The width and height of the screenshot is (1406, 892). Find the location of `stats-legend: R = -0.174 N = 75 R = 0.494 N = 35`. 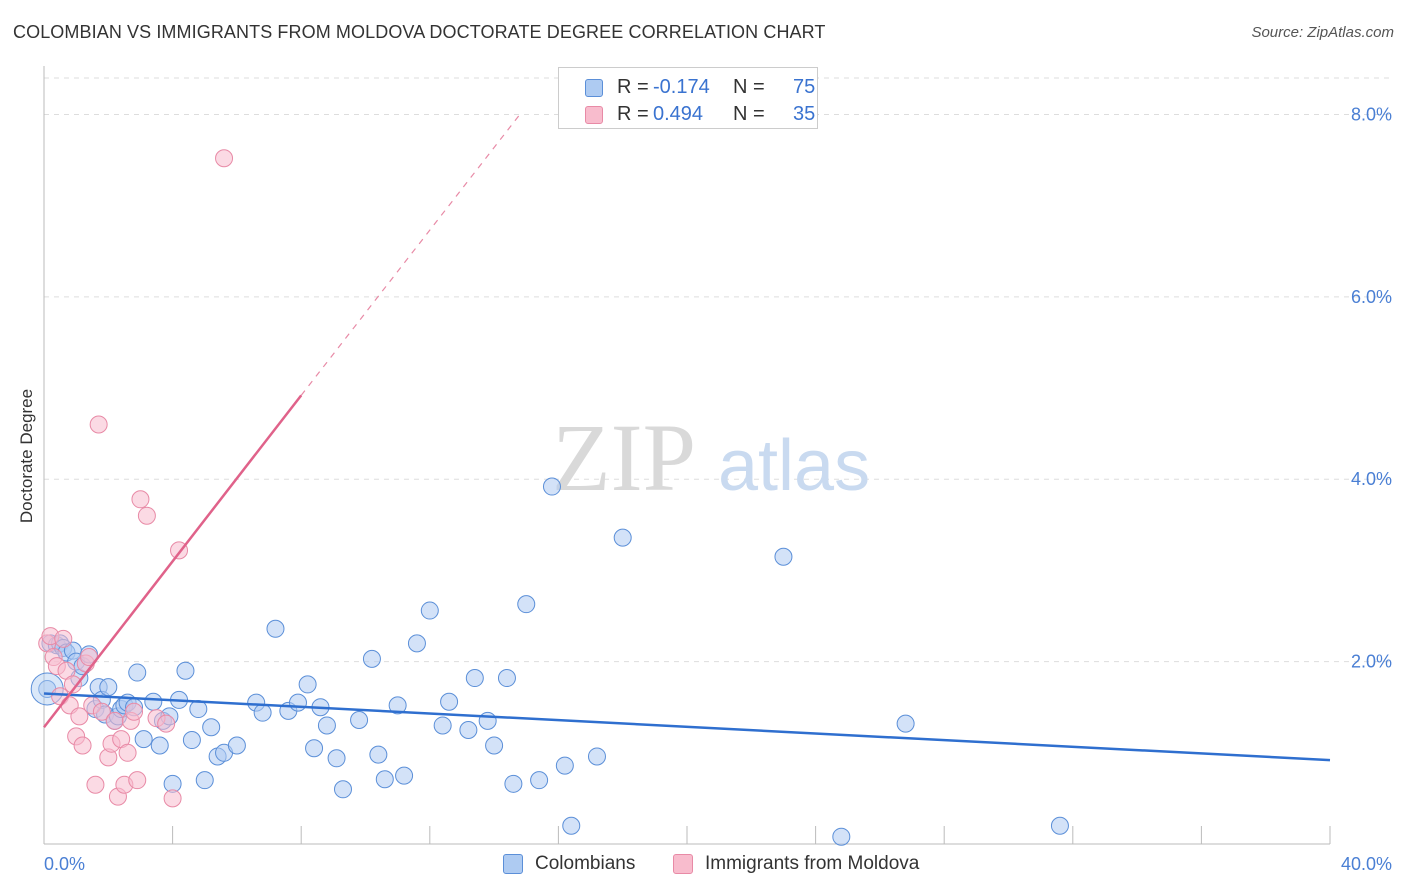

stats-legend: R = -0.174 N = 75 R = 0.494 N = 35 is located at coordinates (688, 98).